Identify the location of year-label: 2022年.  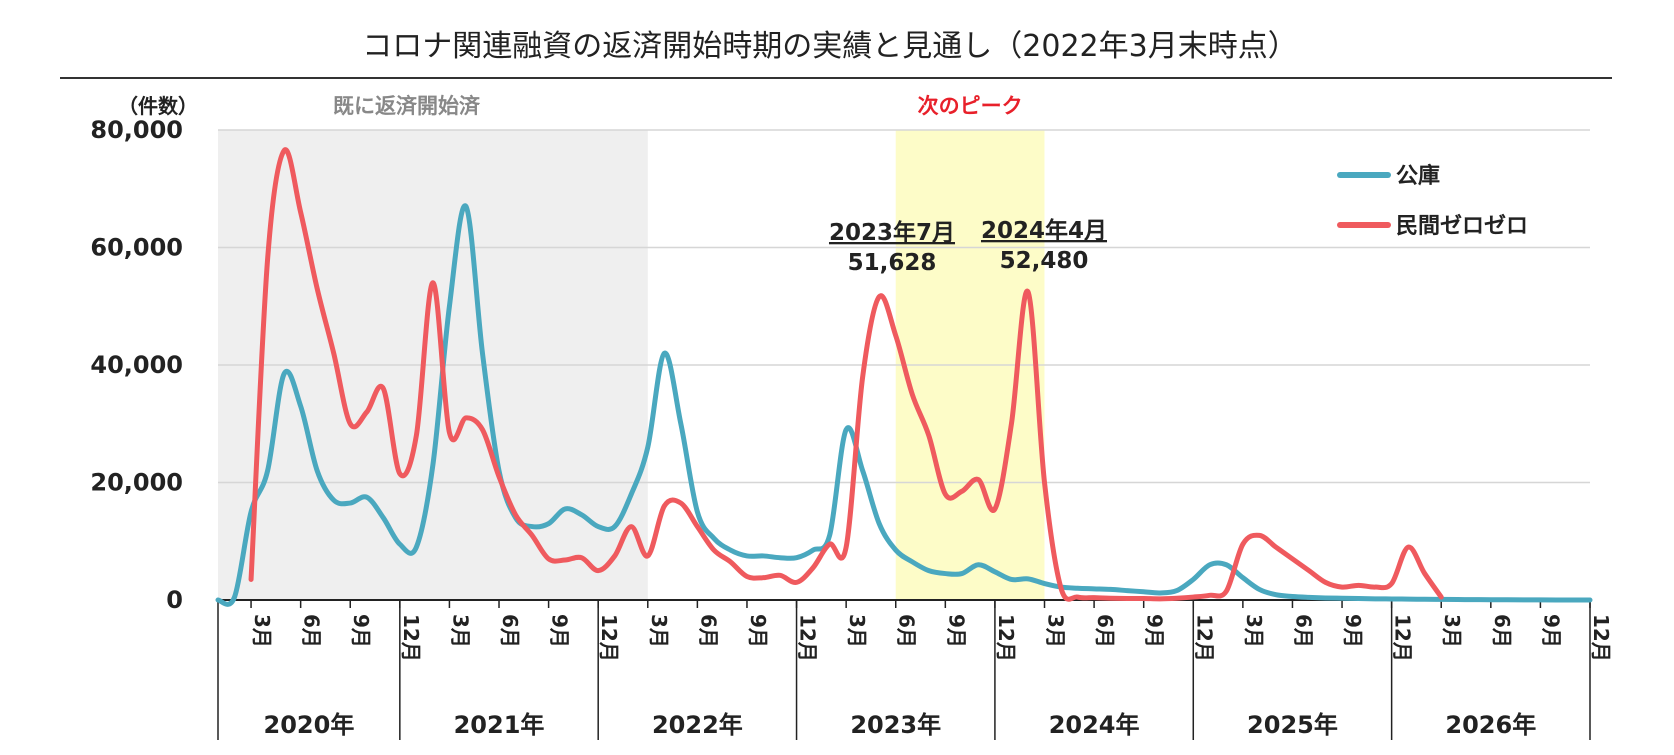
(697, 725).